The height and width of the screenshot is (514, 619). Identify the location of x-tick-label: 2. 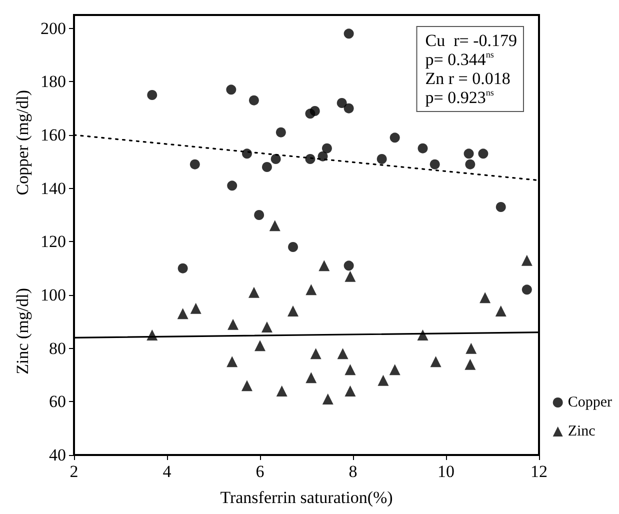
(74, 471).